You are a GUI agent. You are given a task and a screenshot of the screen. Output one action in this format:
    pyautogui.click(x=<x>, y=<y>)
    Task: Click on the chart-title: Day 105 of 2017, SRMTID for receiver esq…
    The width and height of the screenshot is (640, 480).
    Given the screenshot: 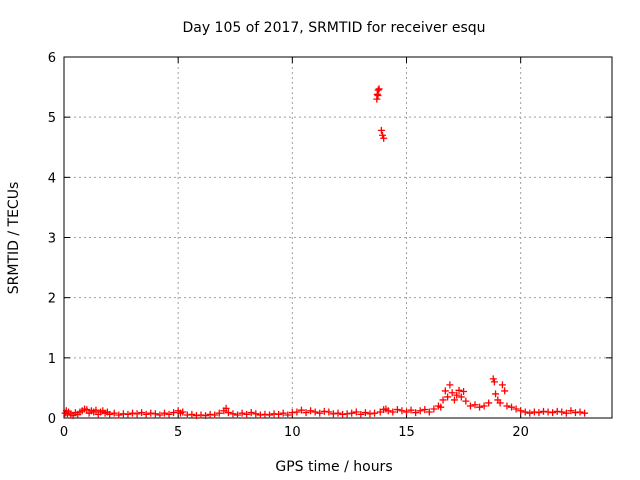 What is the action you would take?
    pyautogui.click(x=333, y=28)
    